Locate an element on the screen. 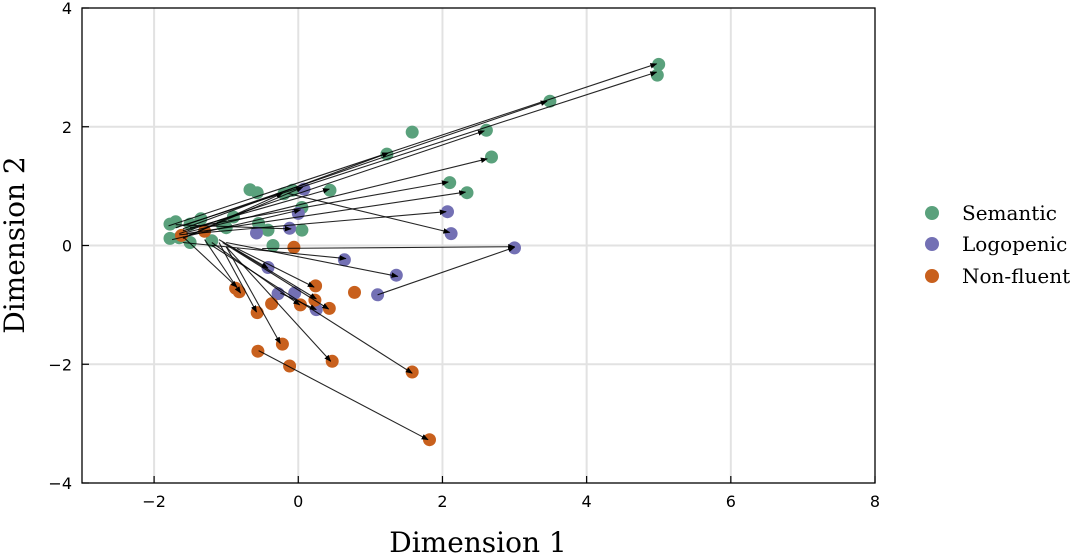 This screenshot has height=555, width=1084. y-tick-label: 0 is located at coordinates (67, 246).